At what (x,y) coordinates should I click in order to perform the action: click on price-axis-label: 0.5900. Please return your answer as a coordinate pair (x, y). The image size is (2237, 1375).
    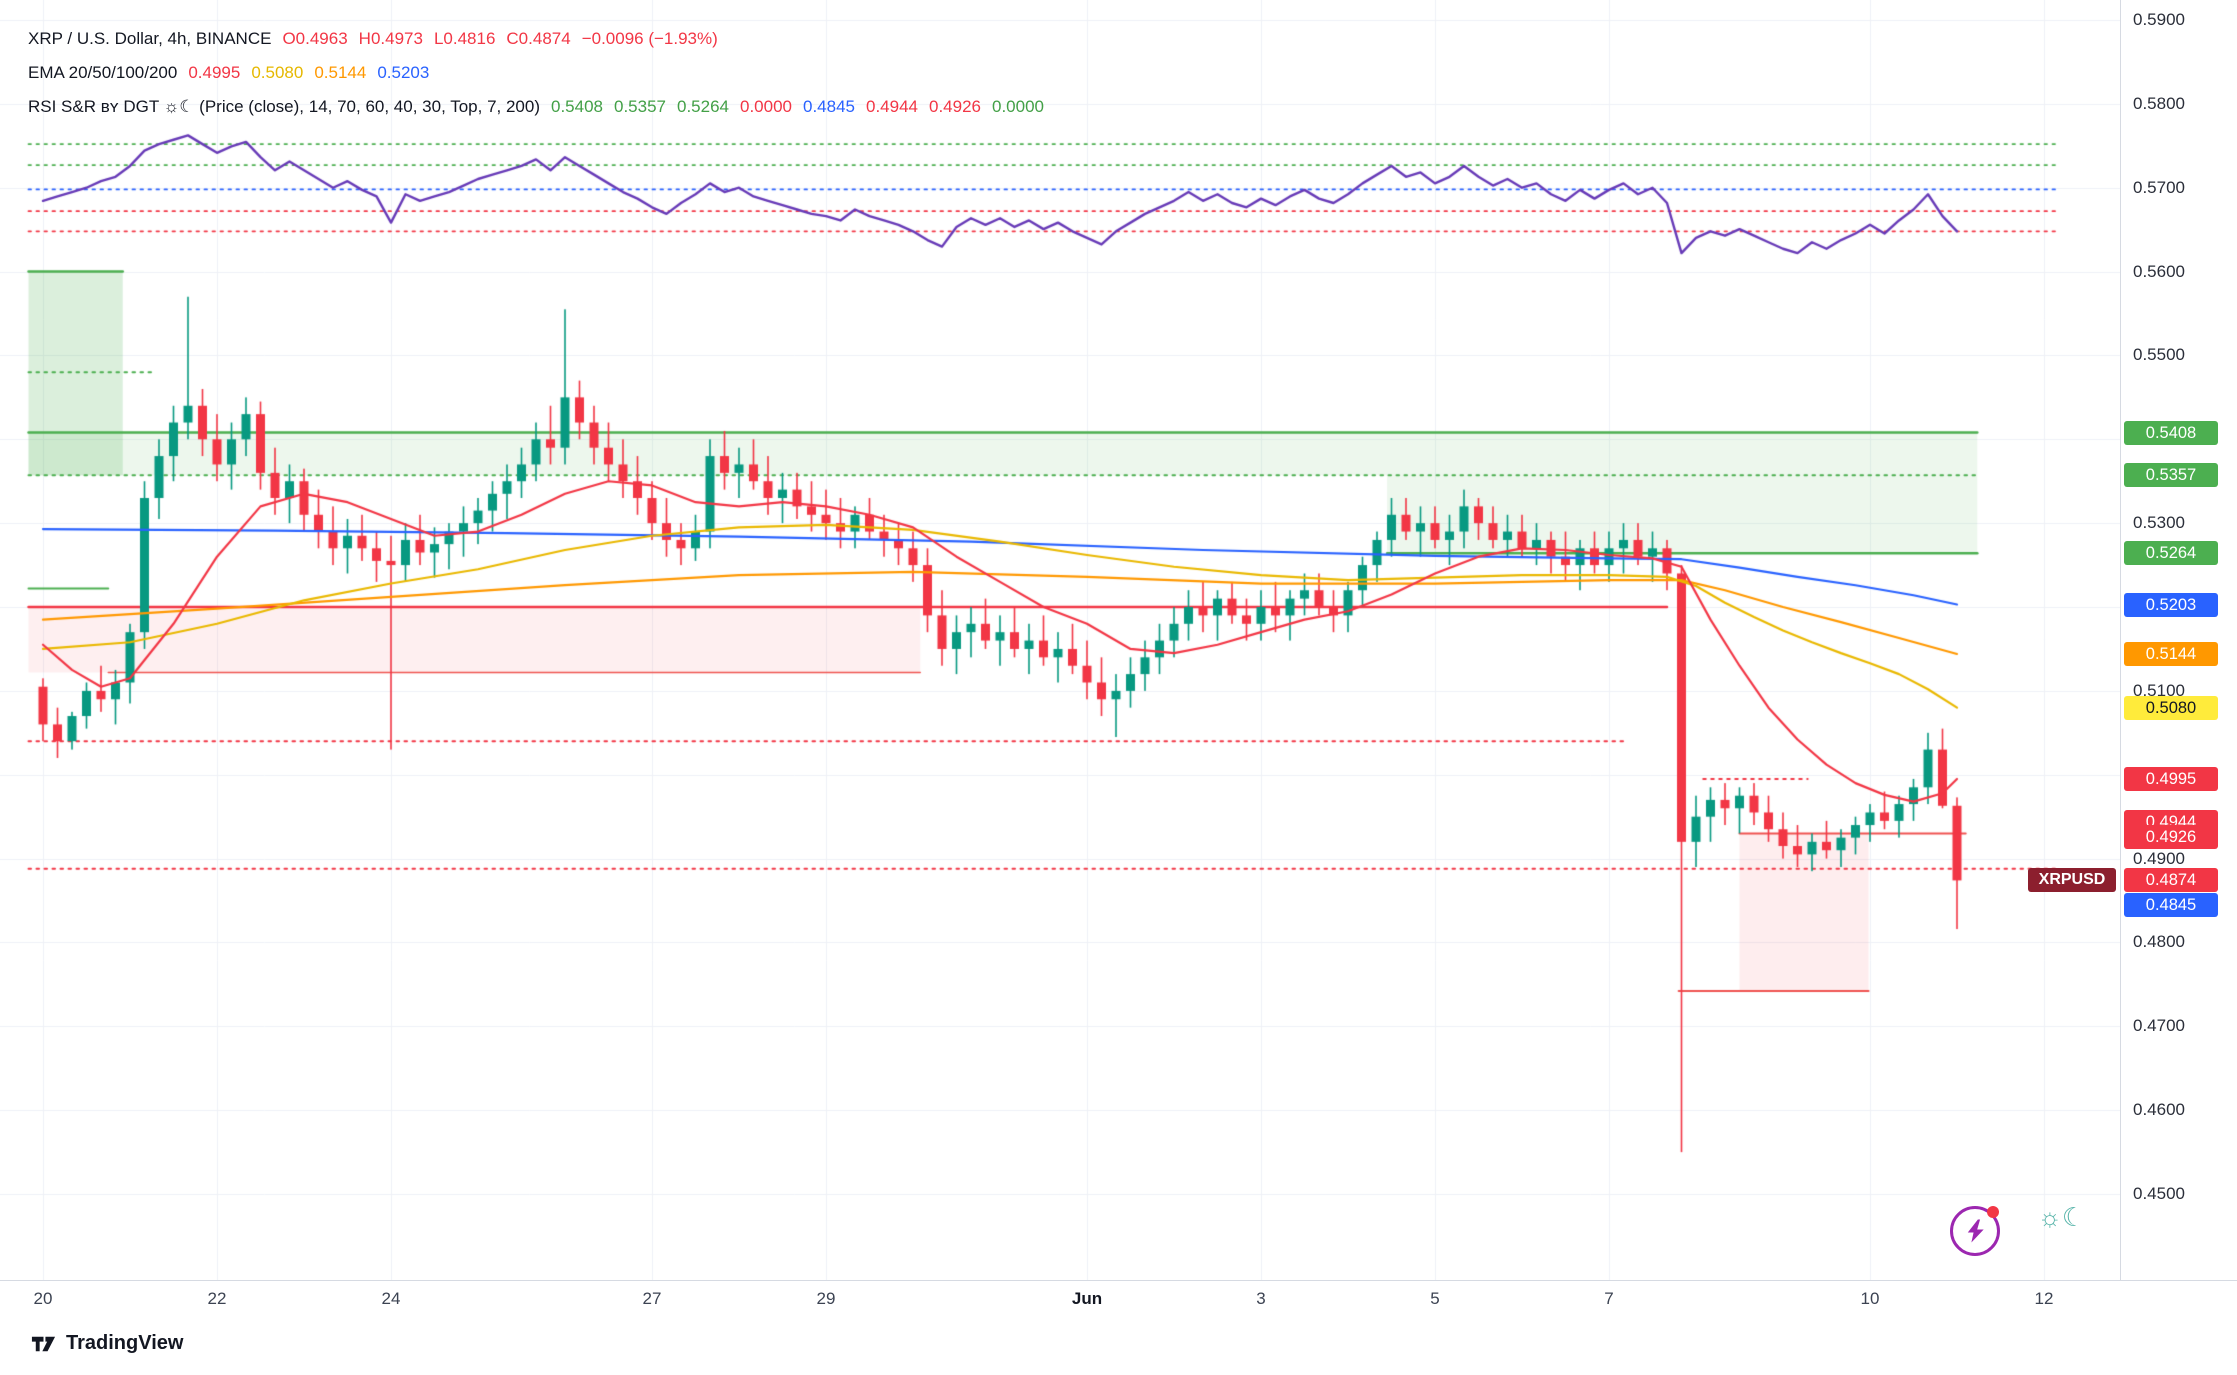
    Looking at the image, I should click on (2159, 19).